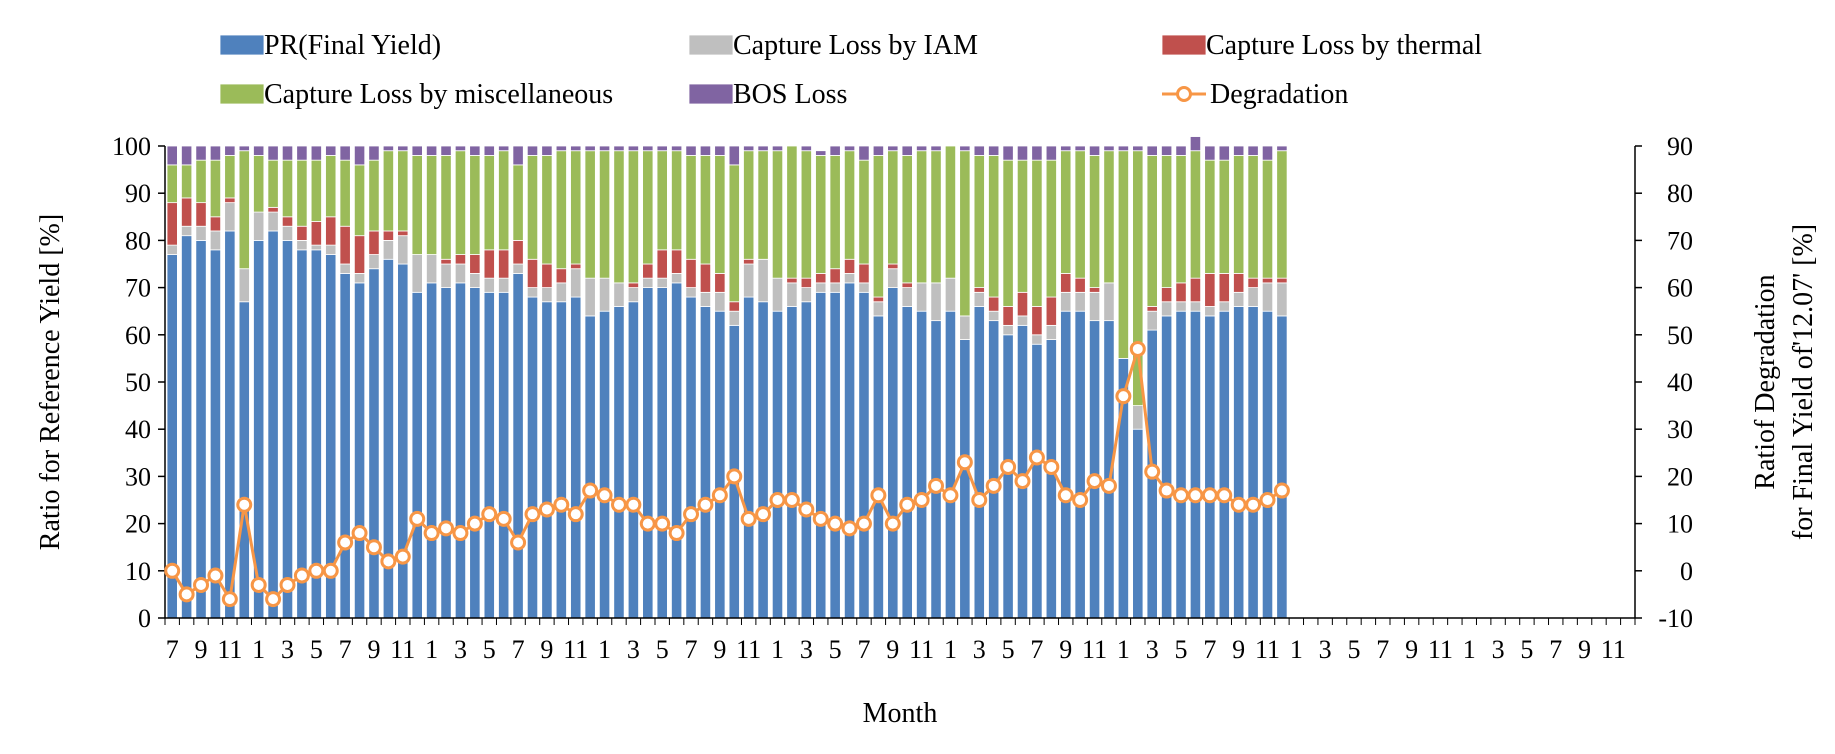 The width and height of the screenshot is (1835, 754). I want to click on y-tick-label: 30, so click(138, 476).